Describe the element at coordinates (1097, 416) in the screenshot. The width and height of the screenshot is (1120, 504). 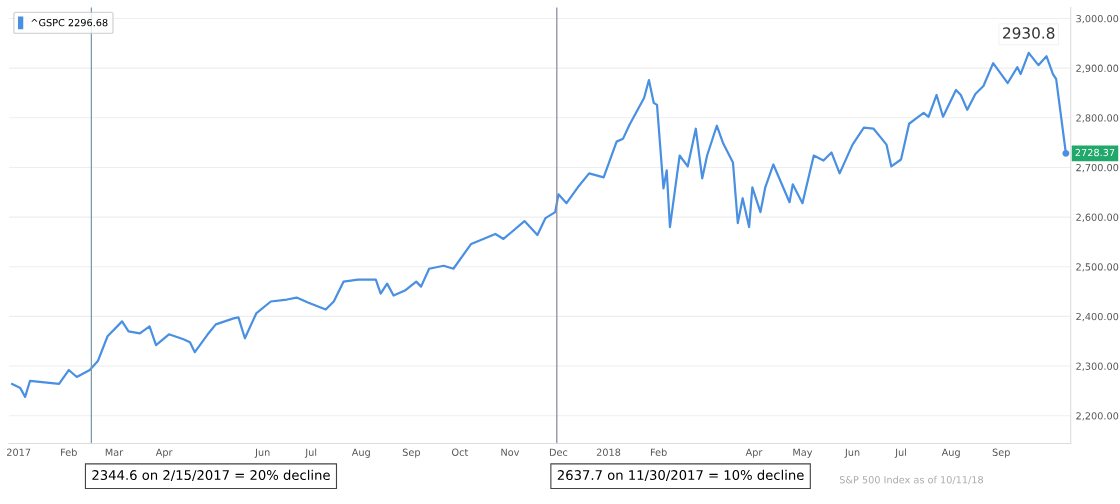
I see `y-tick-label: 2,200.00` at that location.